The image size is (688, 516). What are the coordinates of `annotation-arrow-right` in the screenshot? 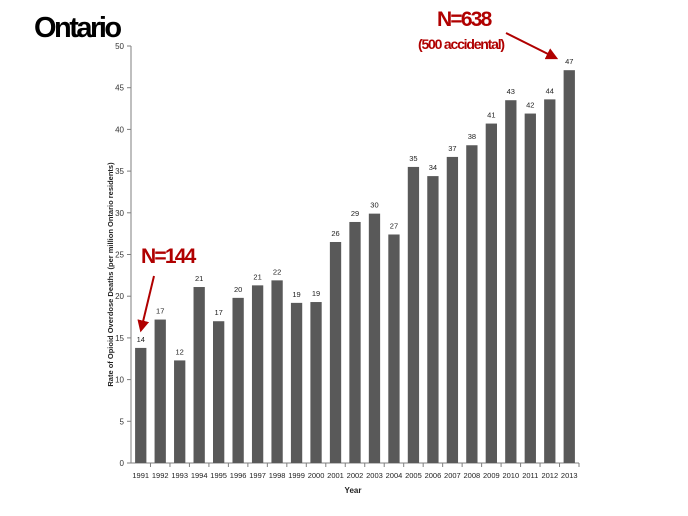 It's located at (532, 46).